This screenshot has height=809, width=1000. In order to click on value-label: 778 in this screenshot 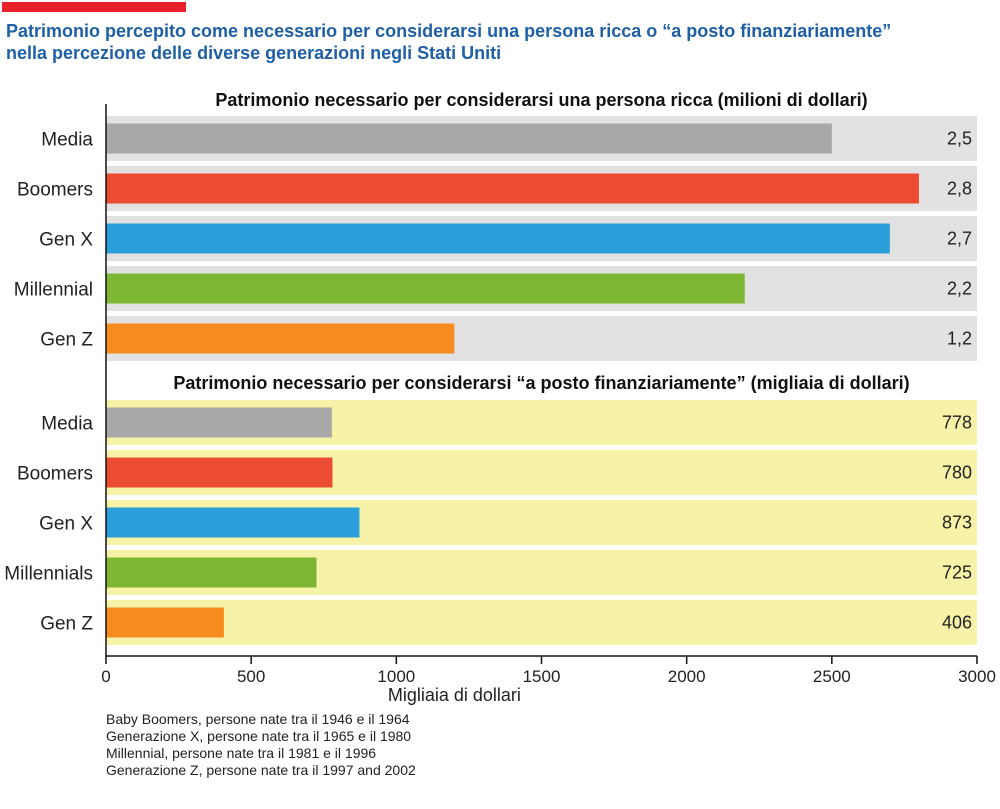, I will do `click(957, 423)`.